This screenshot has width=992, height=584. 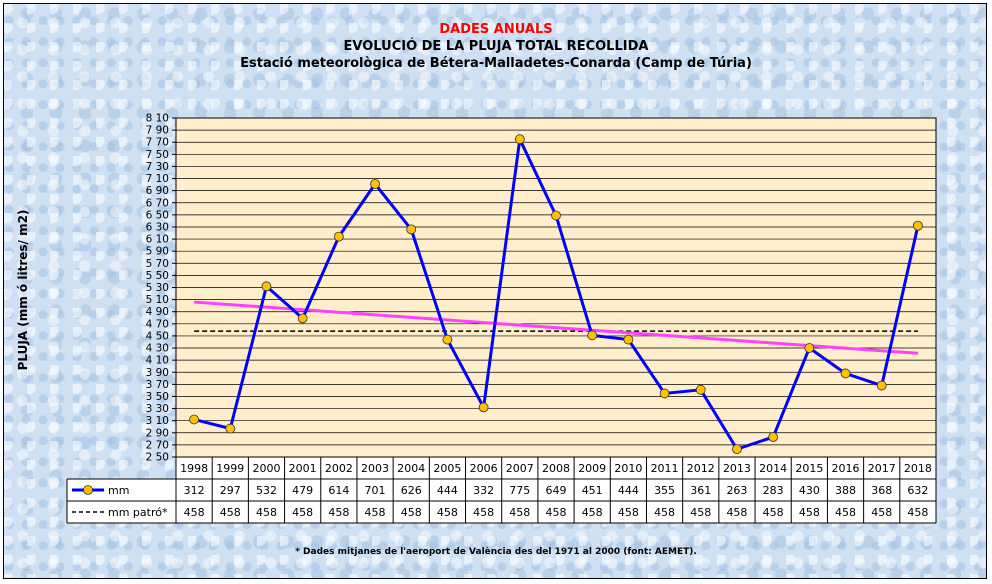 What do you see at coordinates (138, 512) in the screenshot?
I see `legend-label-mm-patro: mm patró*` at bounding box center [138, 512].